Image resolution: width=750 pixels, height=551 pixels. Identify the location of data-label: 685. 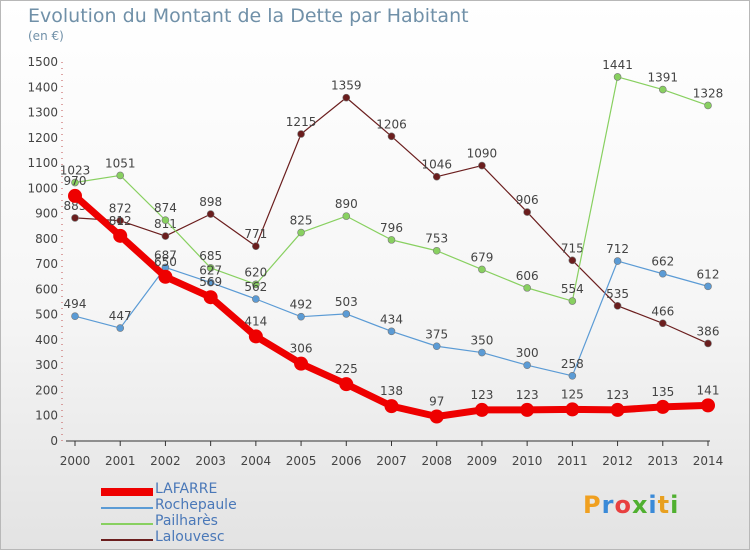
(210, 256).